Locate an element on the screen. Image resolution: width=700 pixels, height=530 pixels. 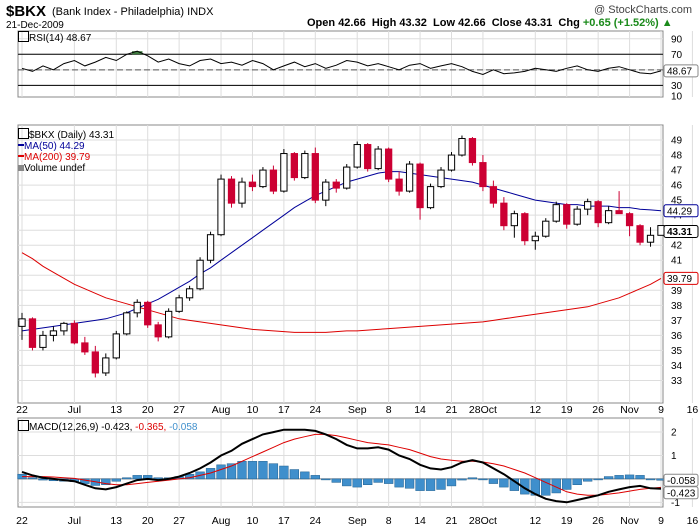
macd-prefix: MACD(12,26,9) is located at coordinates (64, 427).